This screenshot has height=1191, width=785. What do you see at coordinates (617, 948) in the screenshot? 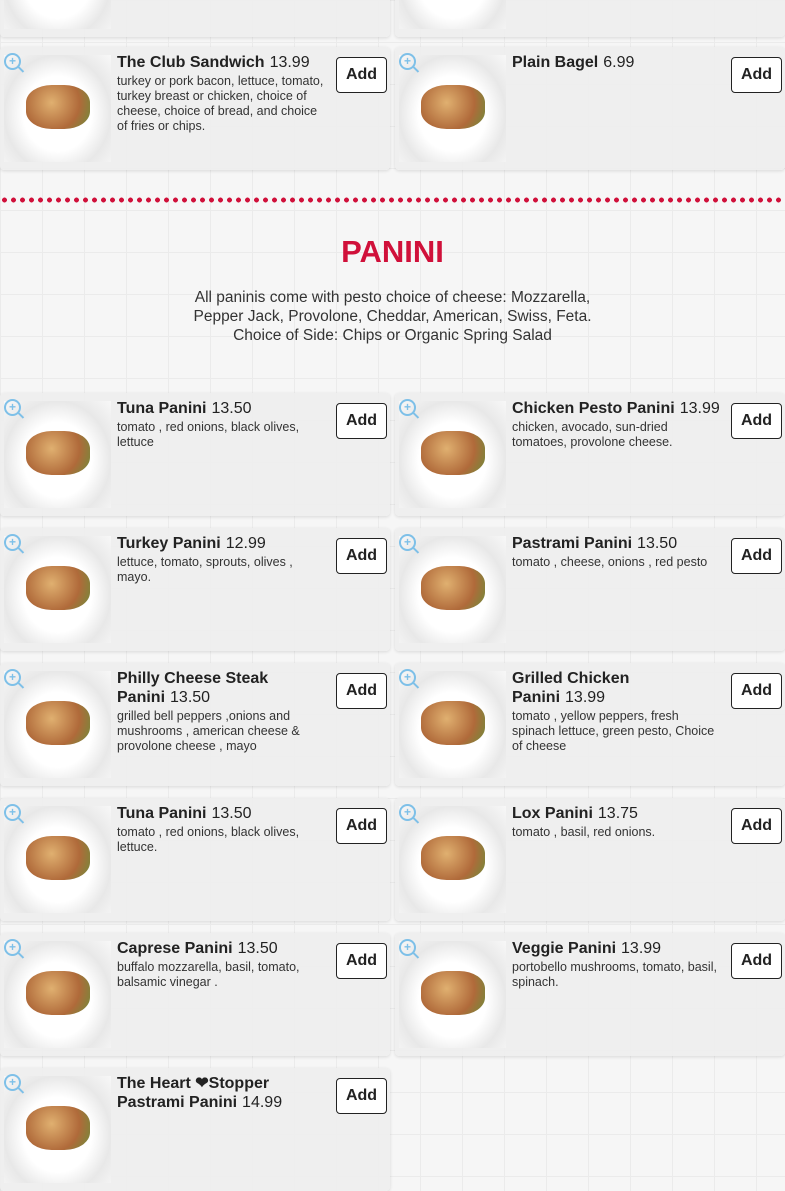
I see `item-title: Veggie Panini 13.99` at bounding box center [617, 948].